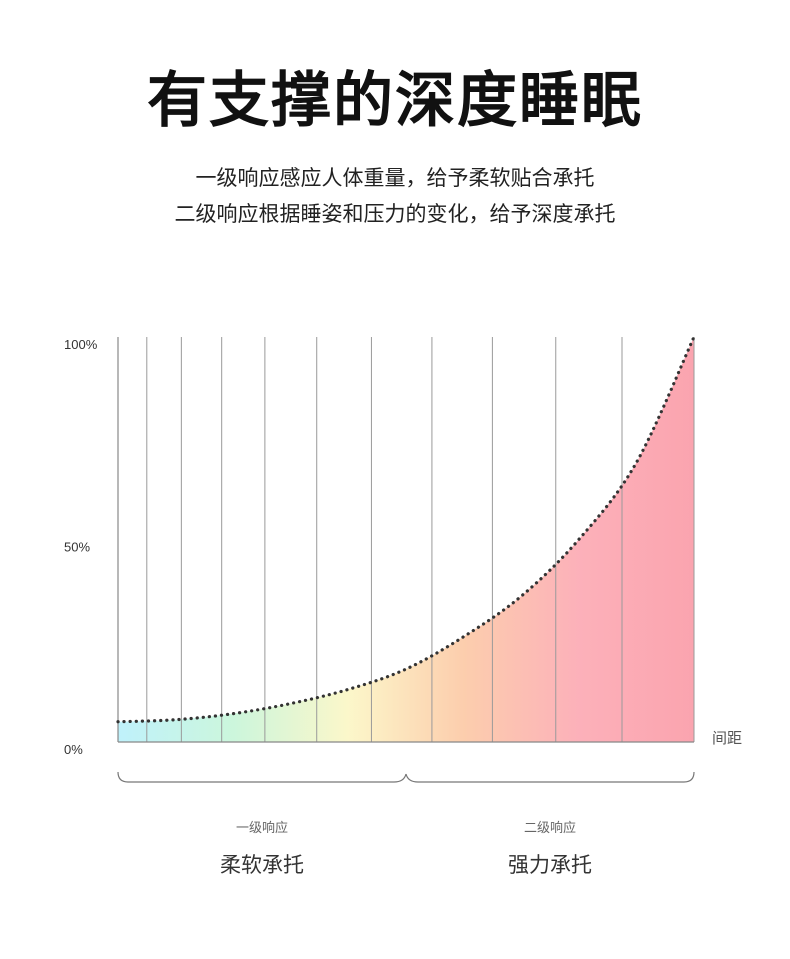 The image size is (790, 959). I want to click on y-tick-label: 100%, so click(81, 344).